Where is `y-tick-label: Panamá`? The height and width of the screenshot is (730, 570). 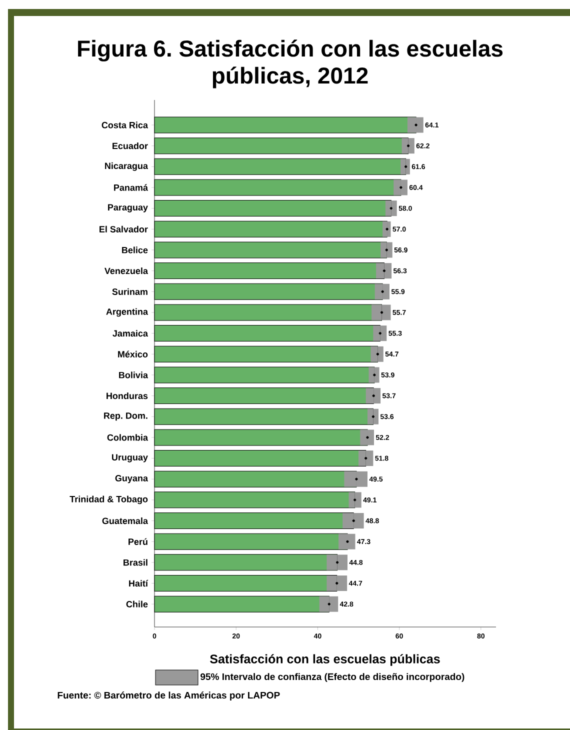 y-tick-label: Panamá is located at coordinates (131, 187).